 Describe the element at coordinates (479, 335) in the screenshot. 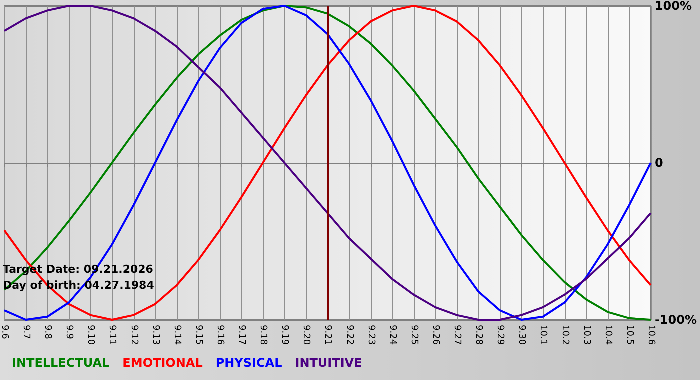

I see `x-tick-label: 9.28` at that location.